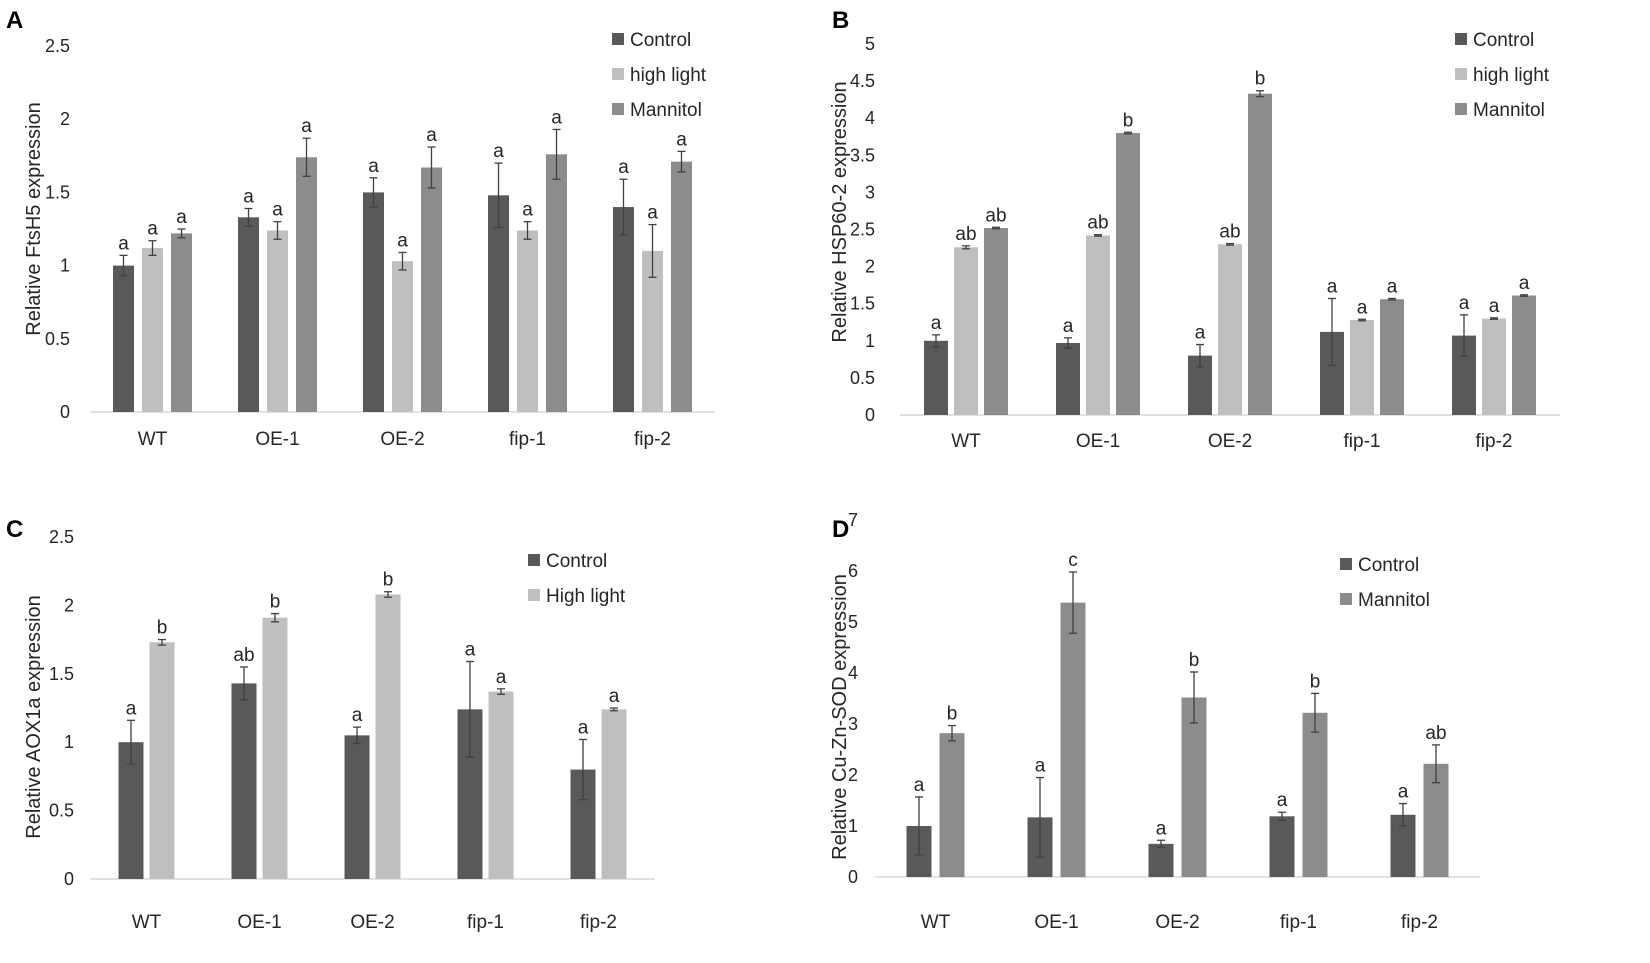 This screenshot has height=963, width=1650. What do you see at coordinates (862, 81) in the screenshot?
I see `y-tick-label: 4.5` at bounding box center [862, 81].